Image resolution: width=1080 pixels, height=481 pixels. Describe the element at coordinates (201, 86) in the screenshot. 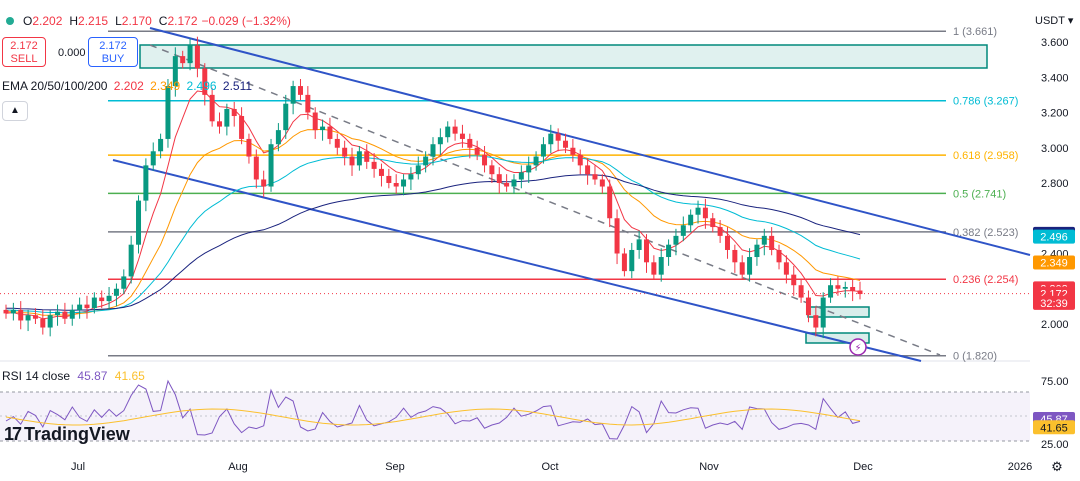

I see `ema-100-value: 2.496` at that location.